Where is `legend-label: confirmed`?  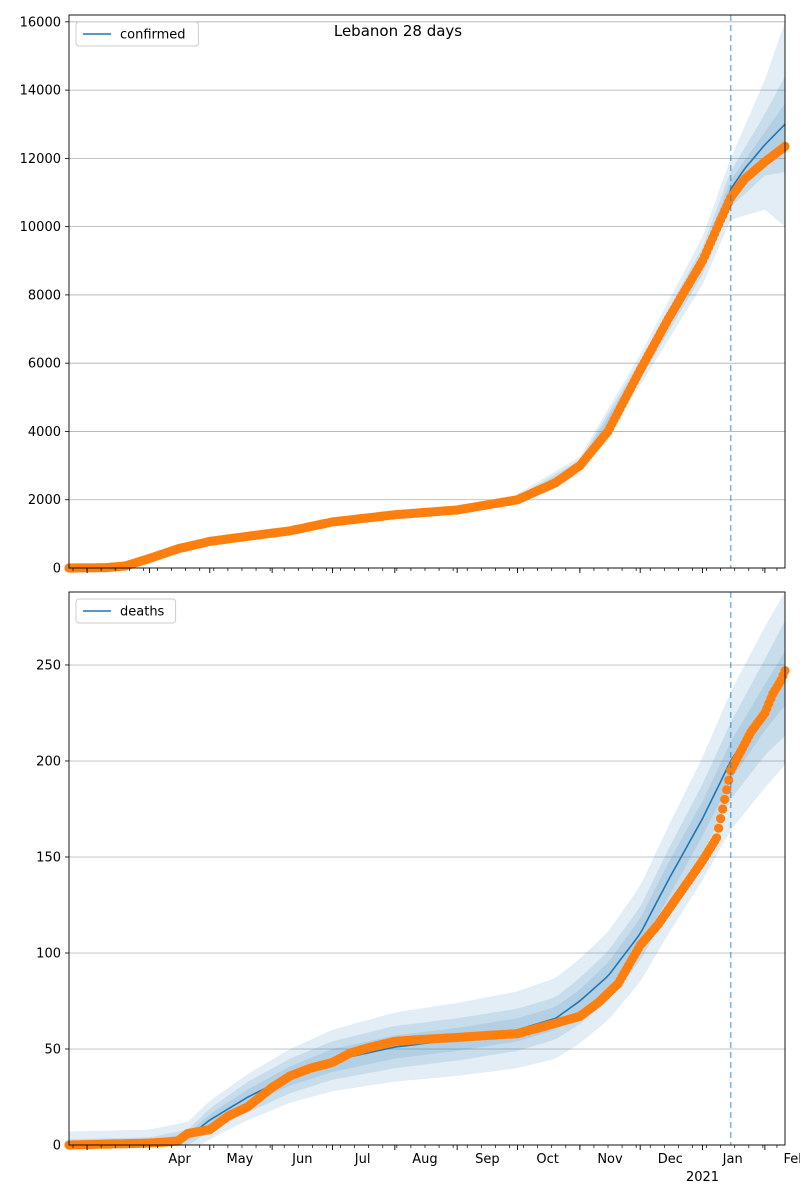 legend-label: confirmed is located at coordinates (153, 35).